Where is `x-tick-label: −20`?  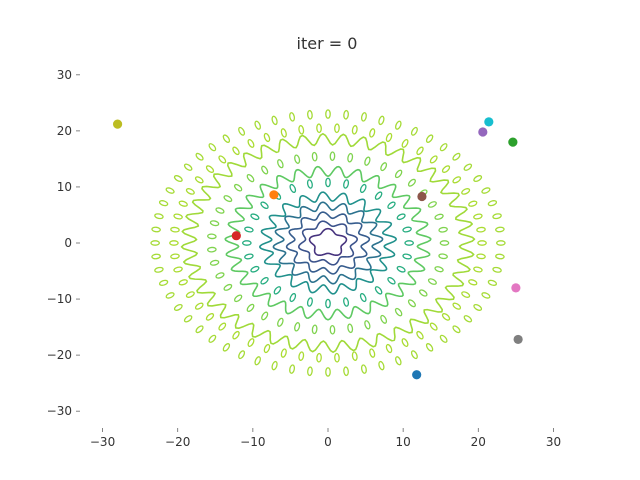
x-tick-label: −20 is located at coordinates (177, 442).